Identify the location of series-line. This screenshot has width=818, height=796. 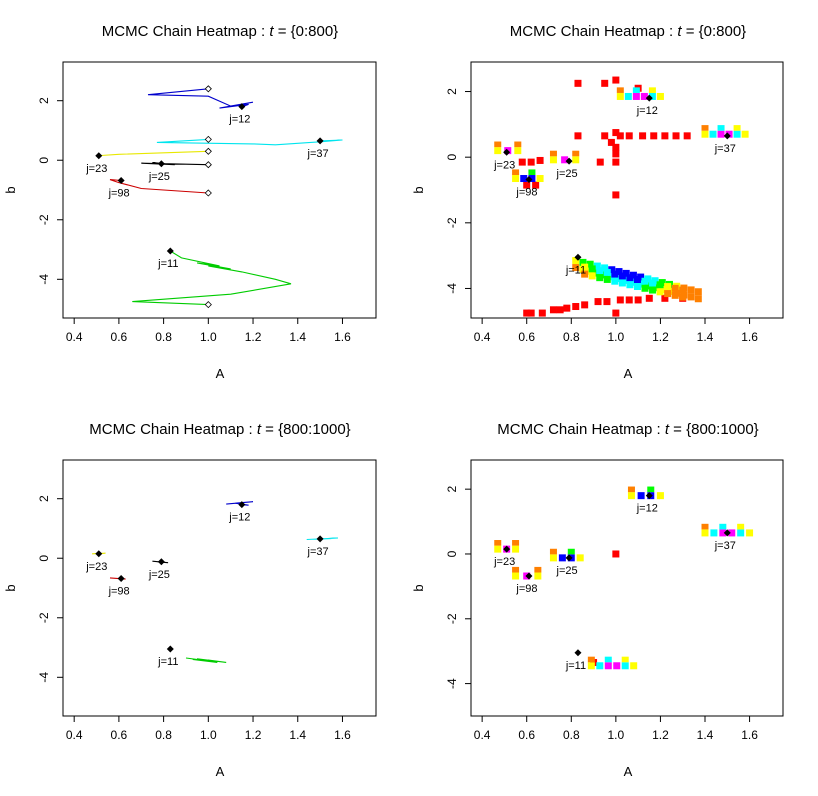
(249, 142).